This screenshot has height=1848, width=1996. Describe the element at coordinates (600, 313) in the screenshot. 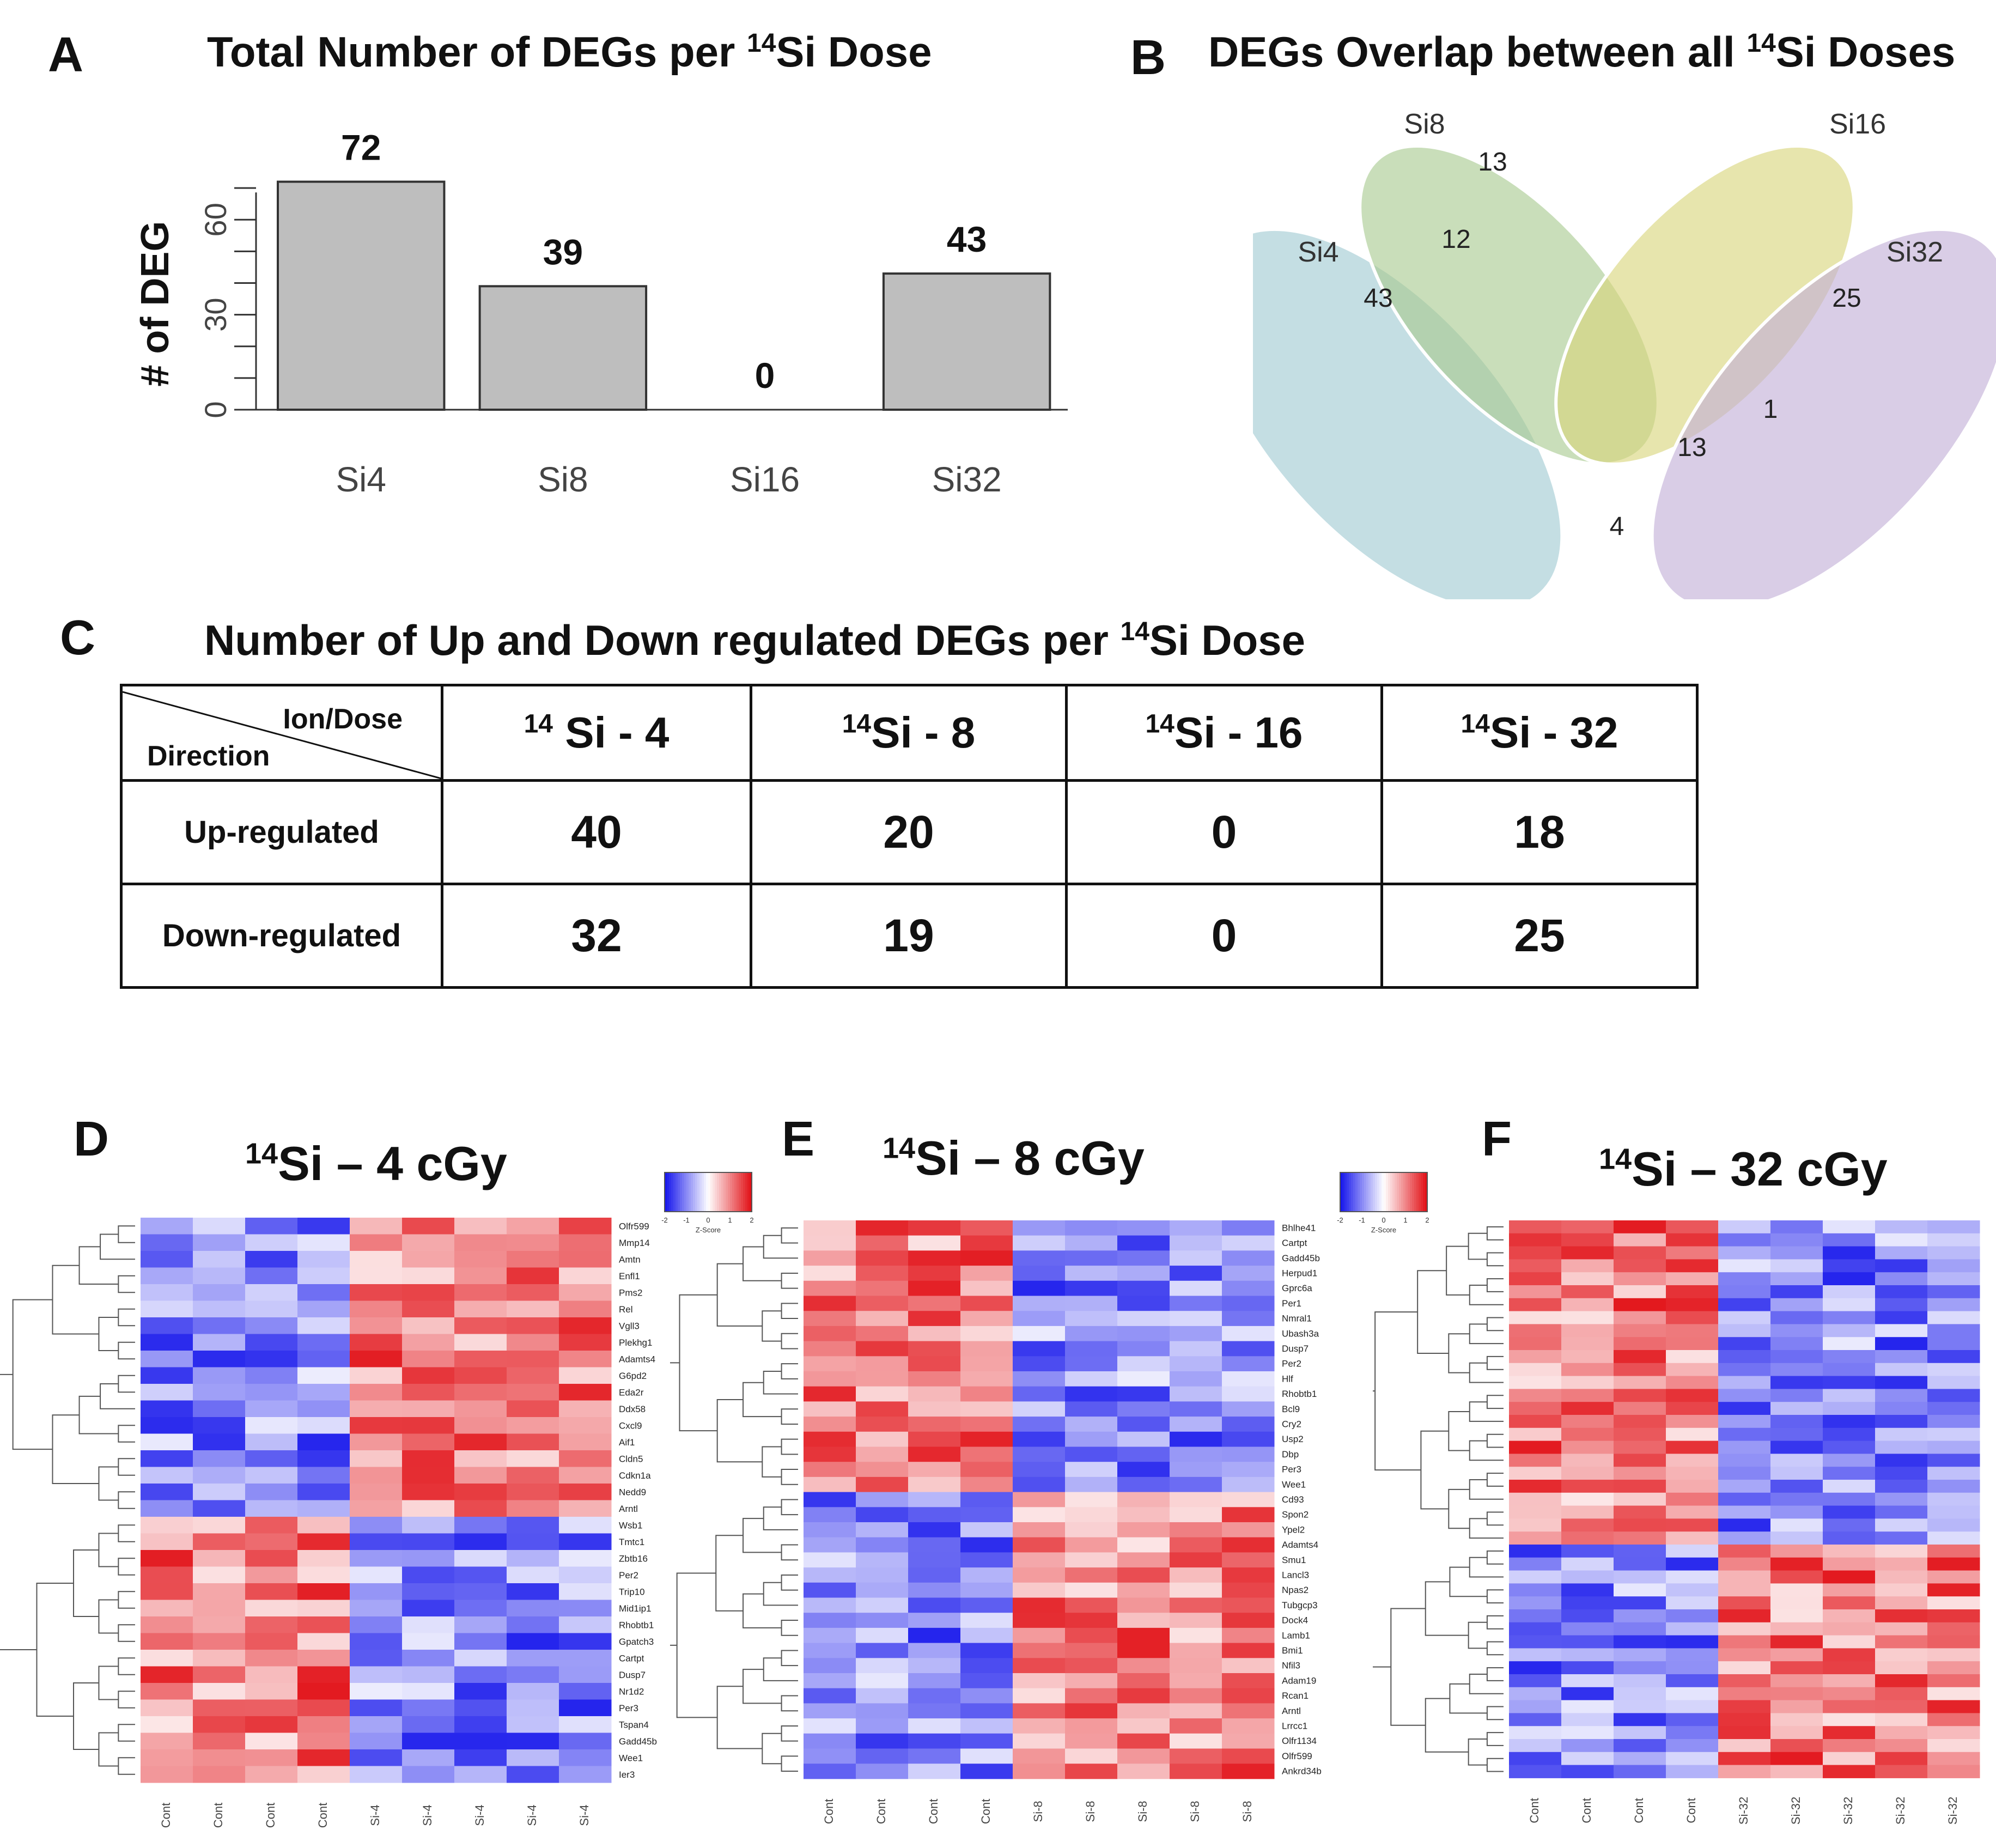

I see `bar-chart: 0 30 60 # of DEG 72 Si4 39 Si8 0 Si16 43 Si32` at that location.